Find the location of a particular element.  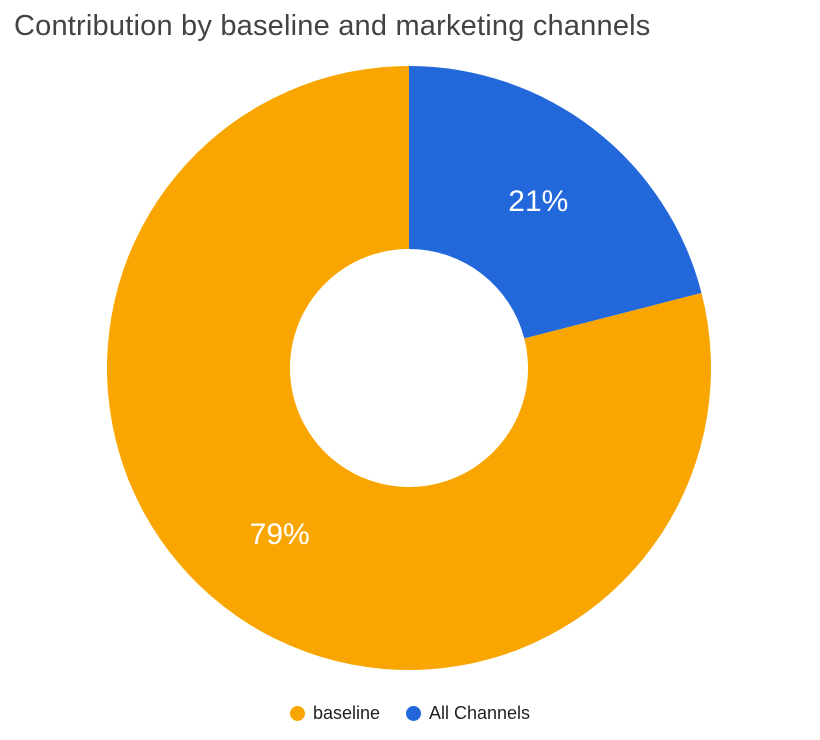

legend-item-all-channels: All Channels is located at coordinates (468, 713).